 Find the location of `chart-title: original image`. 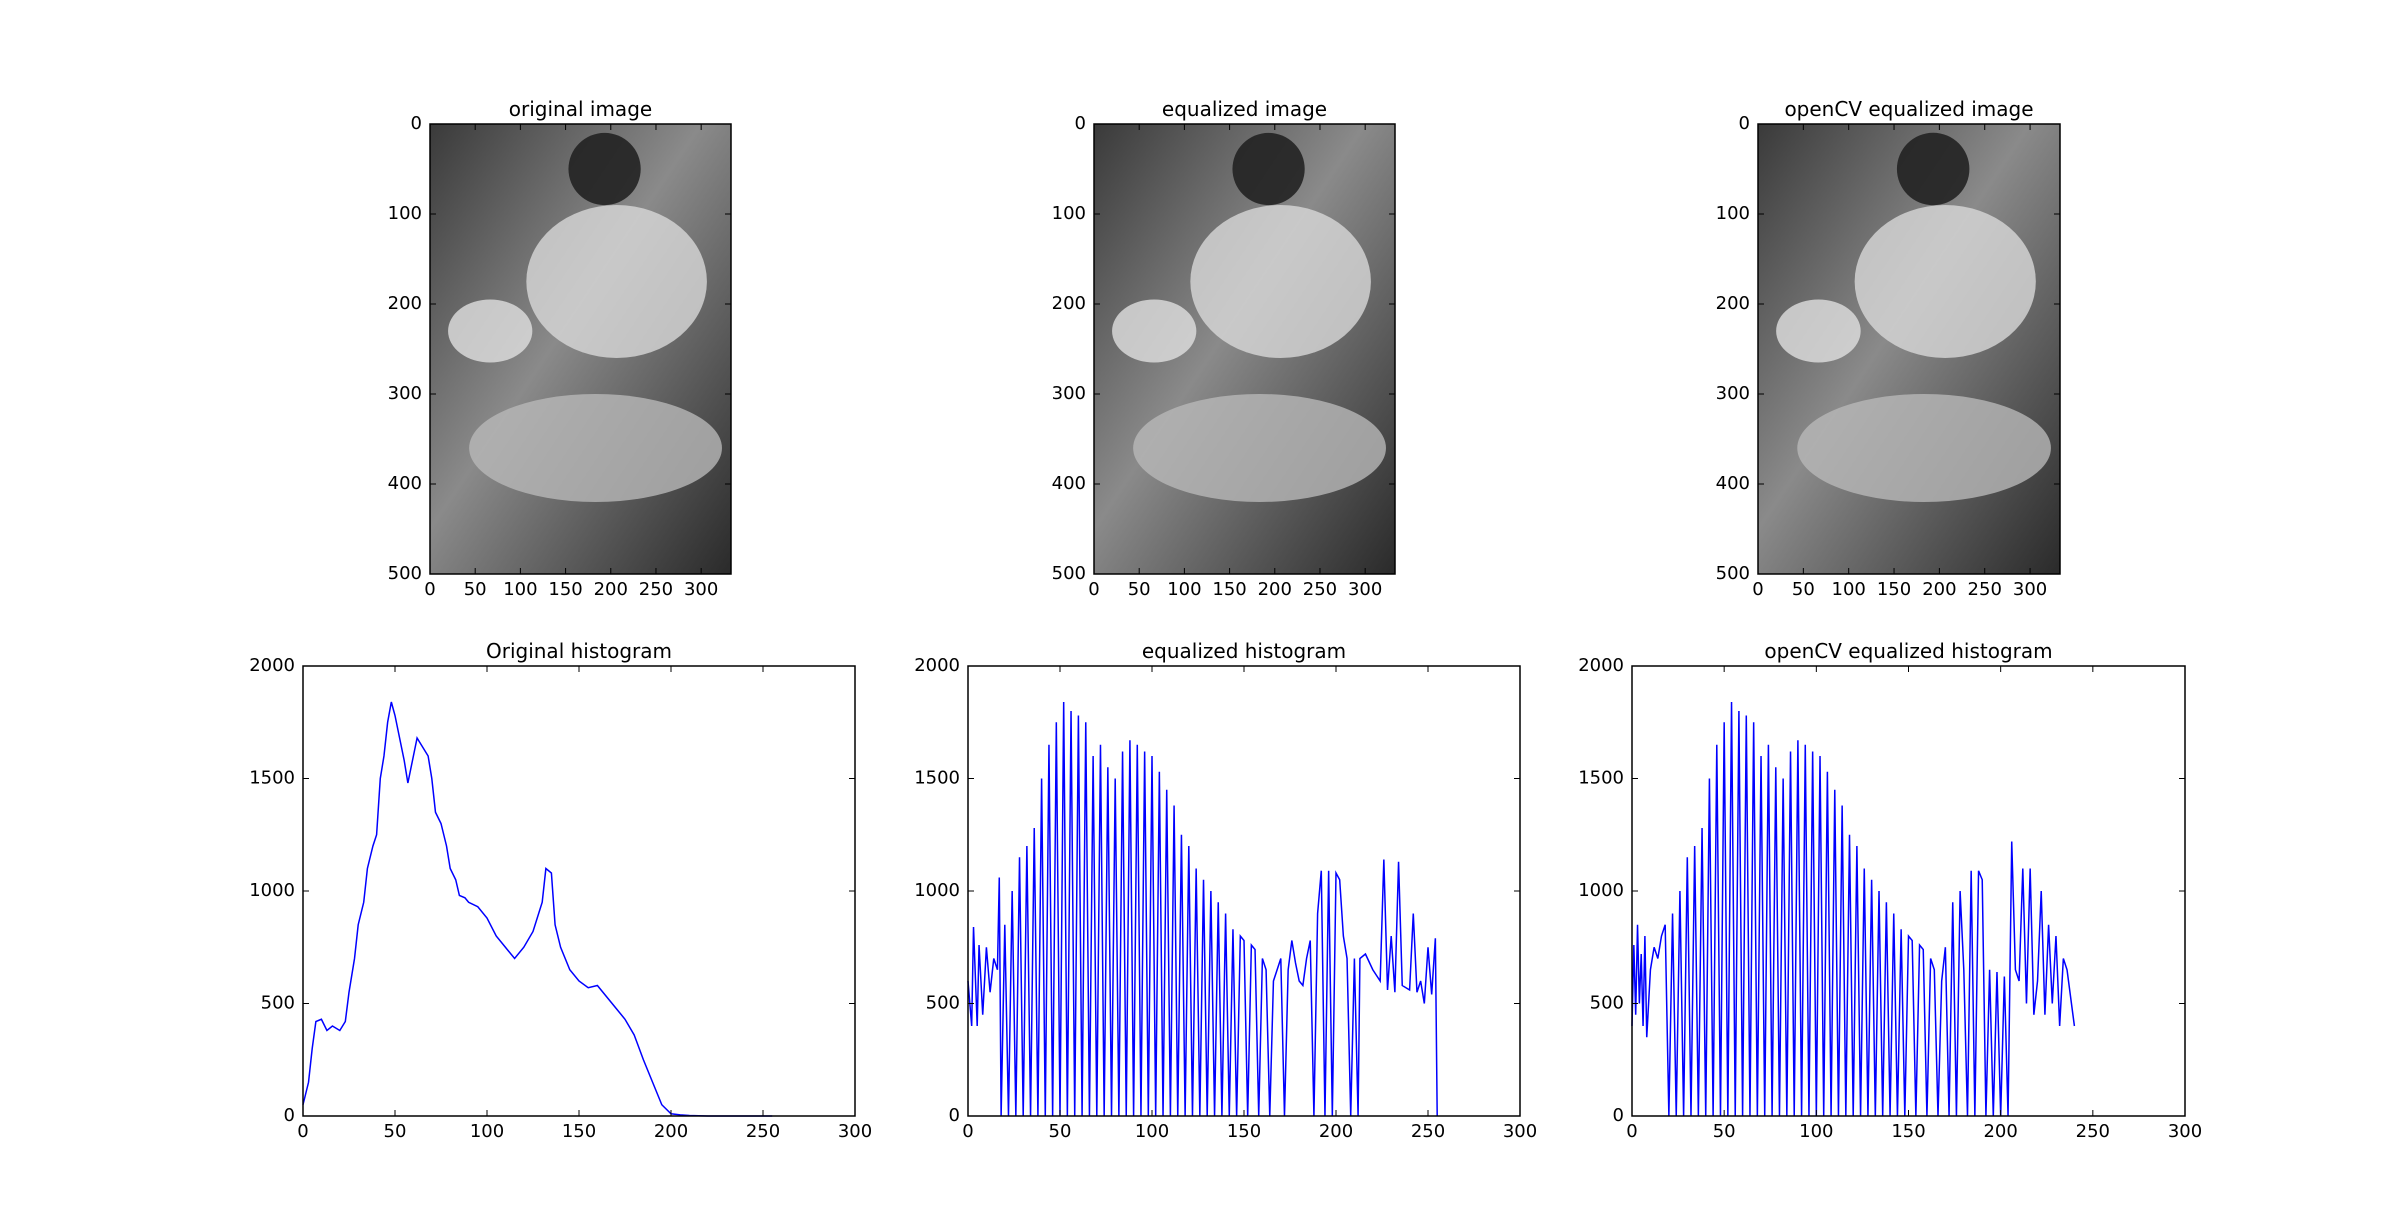

chart-title: original image is located at coordinates (580, 109).